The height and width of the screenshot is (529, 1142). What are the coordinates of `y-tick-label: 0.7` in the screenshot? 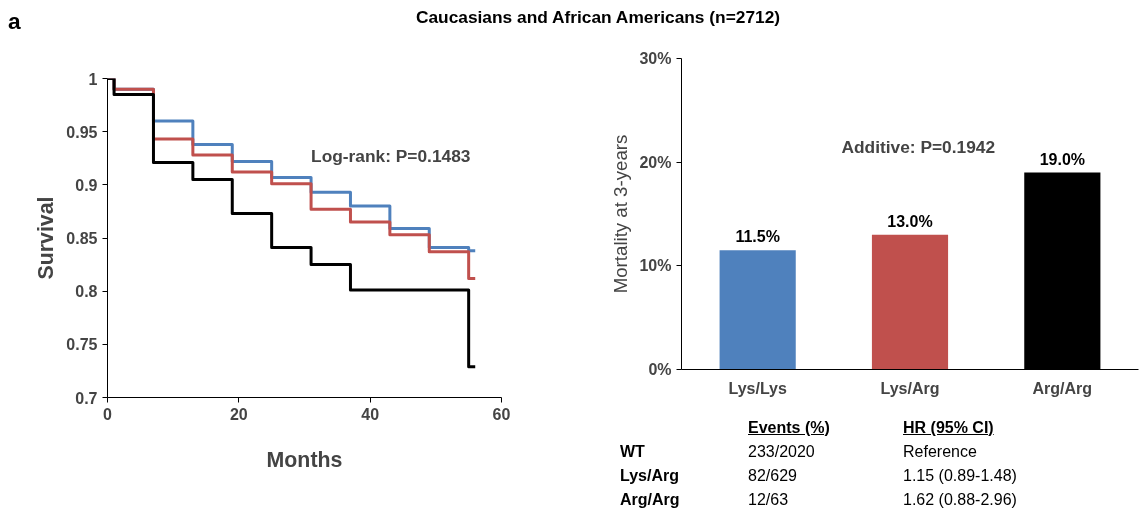 It's located at (86, 398).